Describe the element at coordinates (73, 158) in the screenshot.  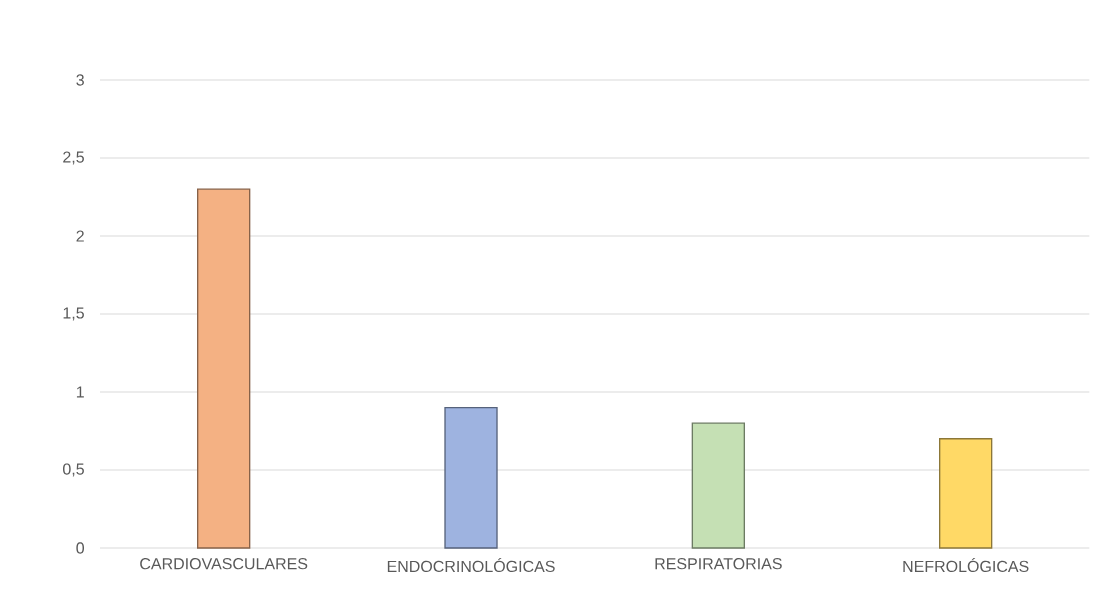
I see `y-tick-label: 2,5` at that location.